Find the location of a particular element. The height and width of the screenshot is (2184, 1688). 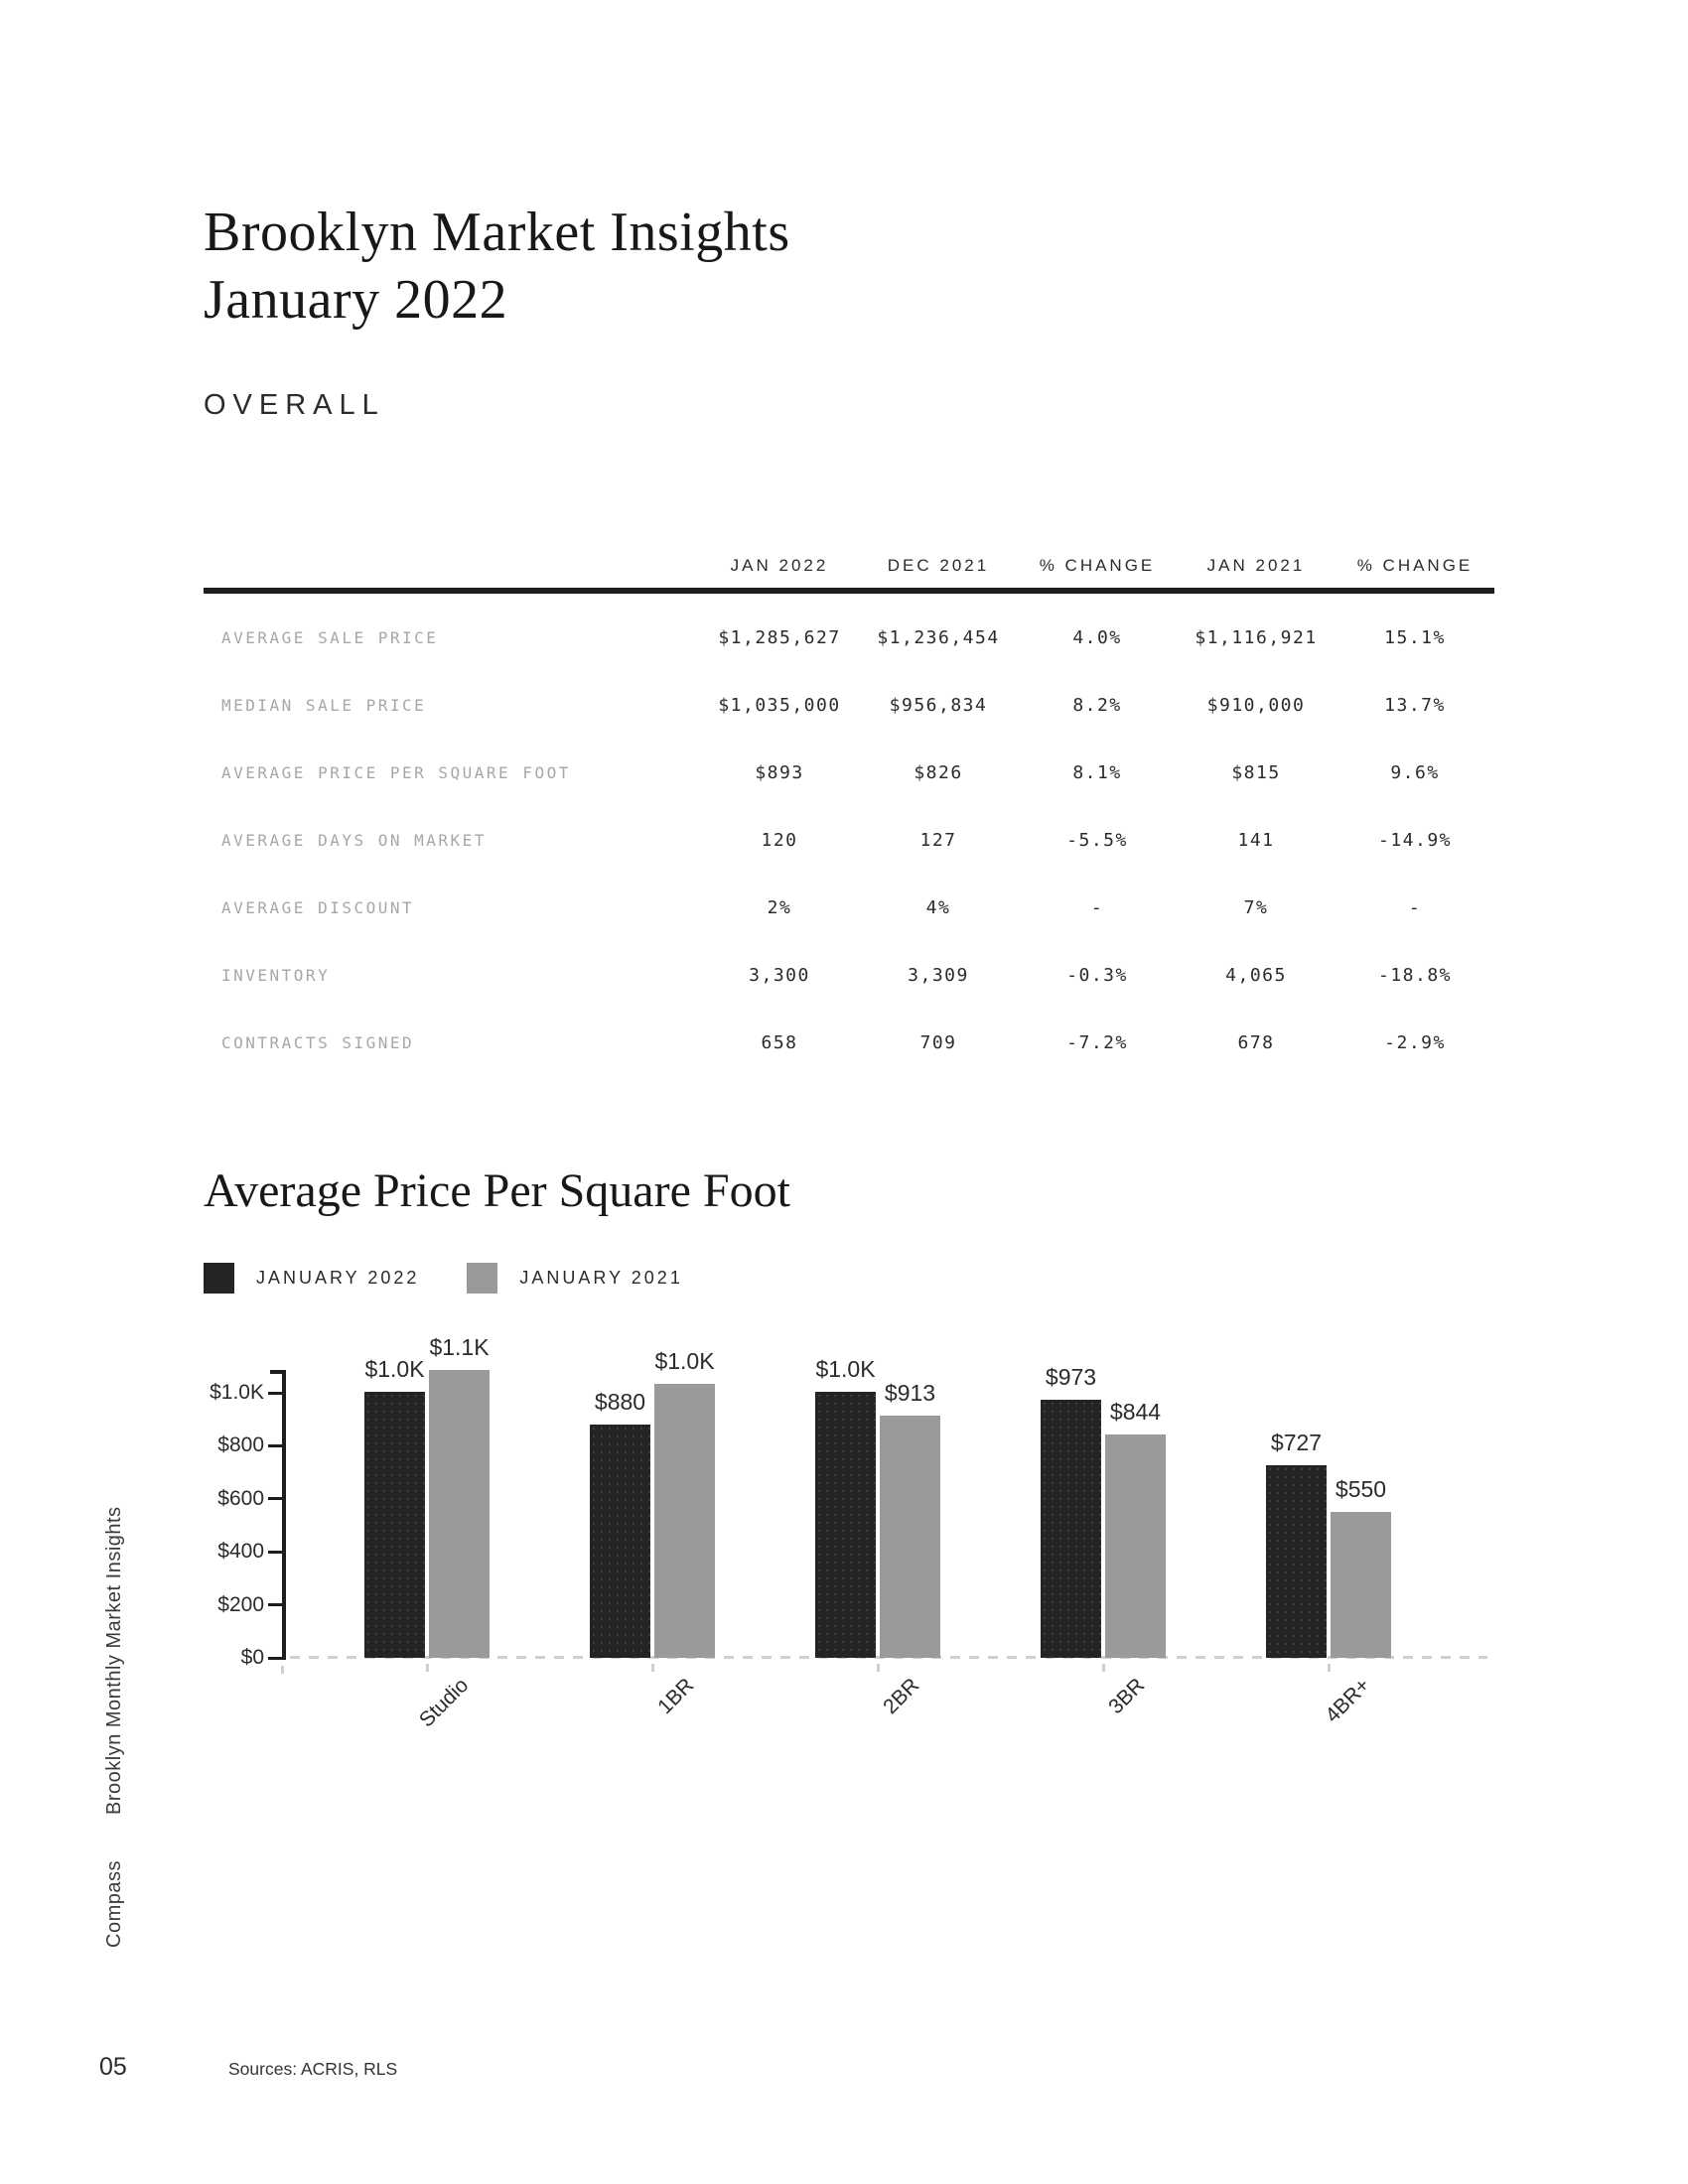

row-value-0: 2% is located at coordinates (779, 907).